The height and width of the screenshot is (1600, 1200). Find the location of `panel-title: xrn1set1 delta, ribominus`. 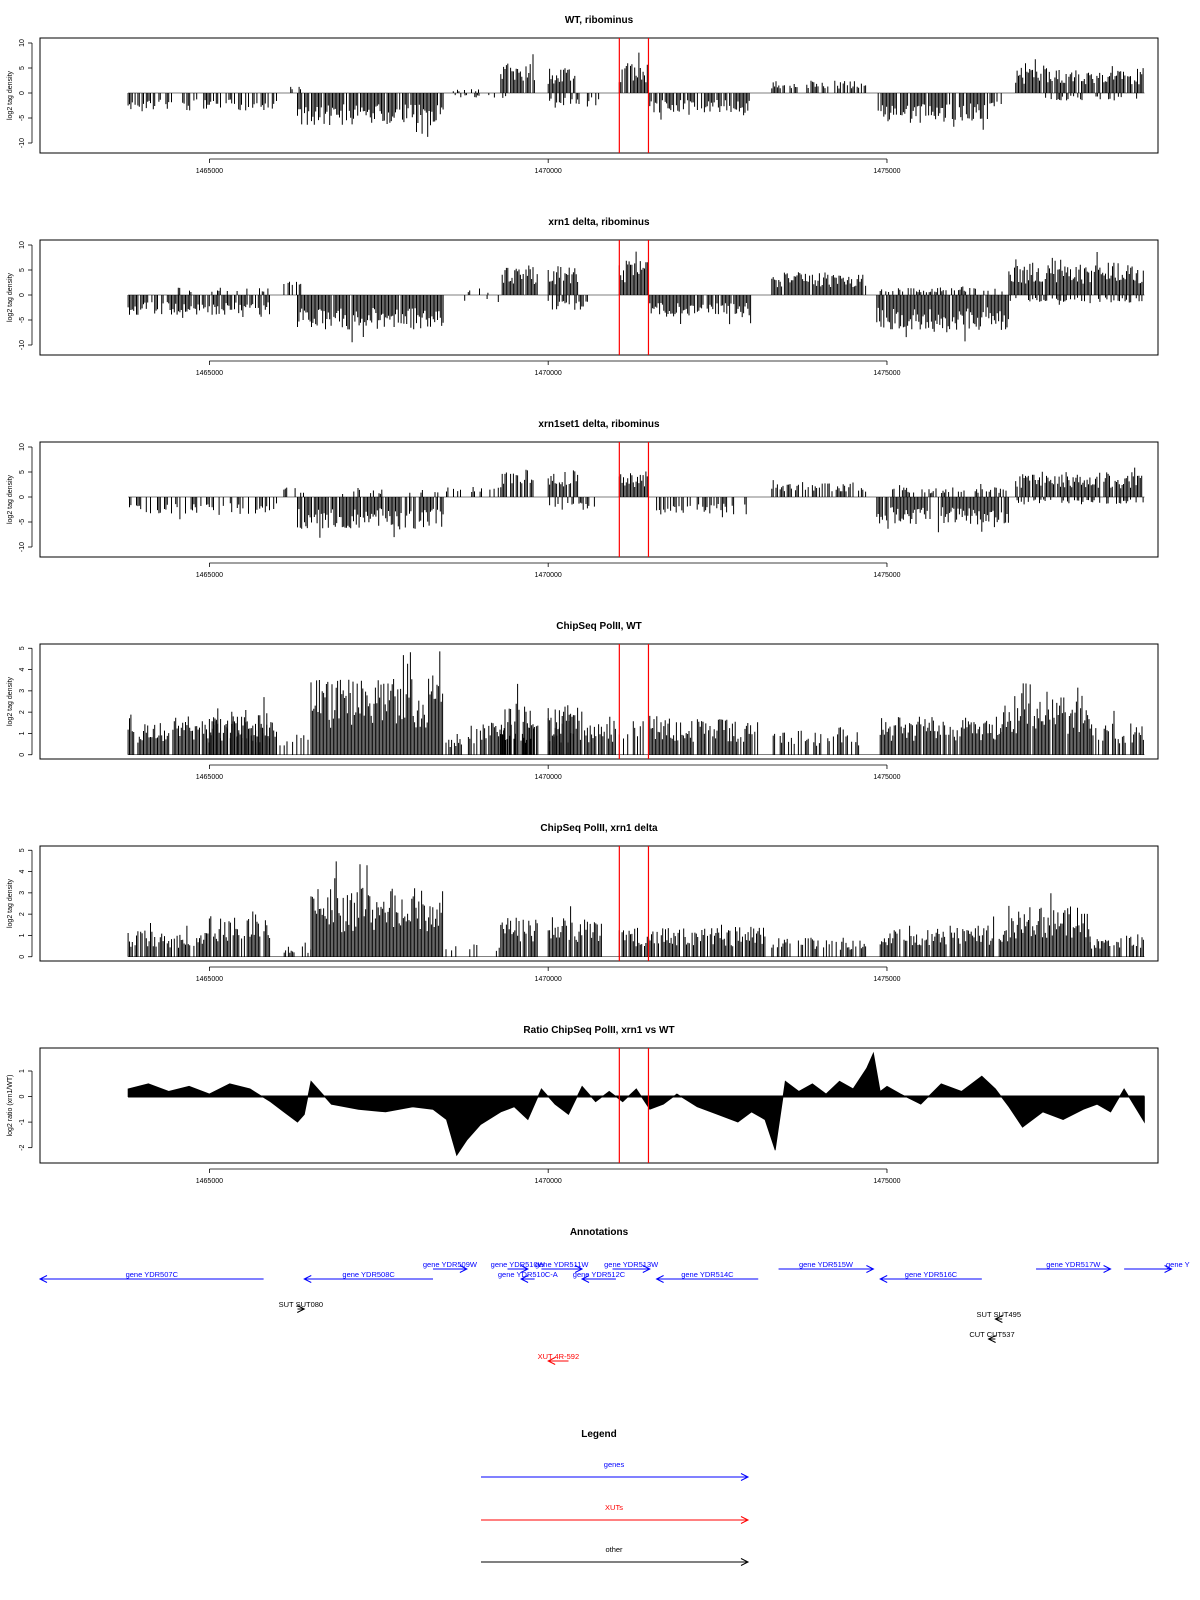

panel-title: xrn1set1 delta, ribominus is located at coordinates (599, 424).